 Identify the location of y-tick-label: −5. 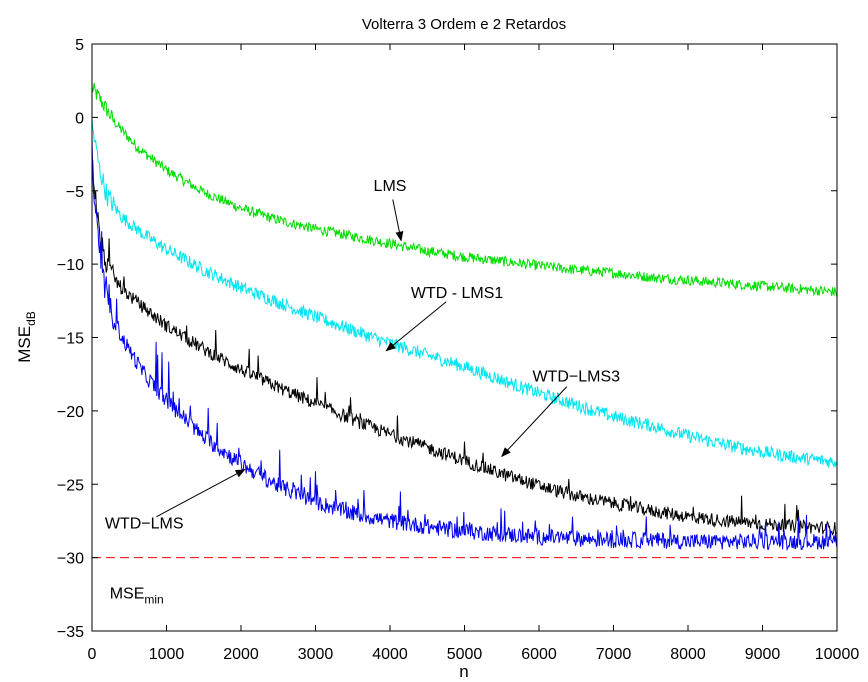
(75, 192).